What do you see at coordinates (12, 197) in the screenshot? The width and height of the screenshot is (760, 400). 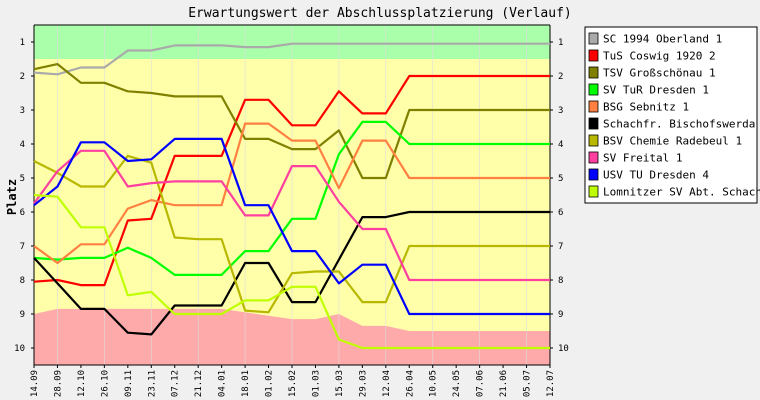 I see `y-axis-label: Platz` at bounding box center [12, 197].